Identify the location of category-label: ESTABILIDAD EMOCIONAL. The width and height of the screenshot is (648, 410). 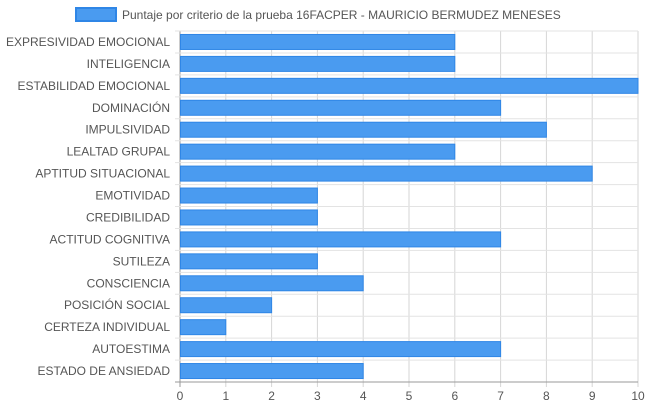
(94, 86).